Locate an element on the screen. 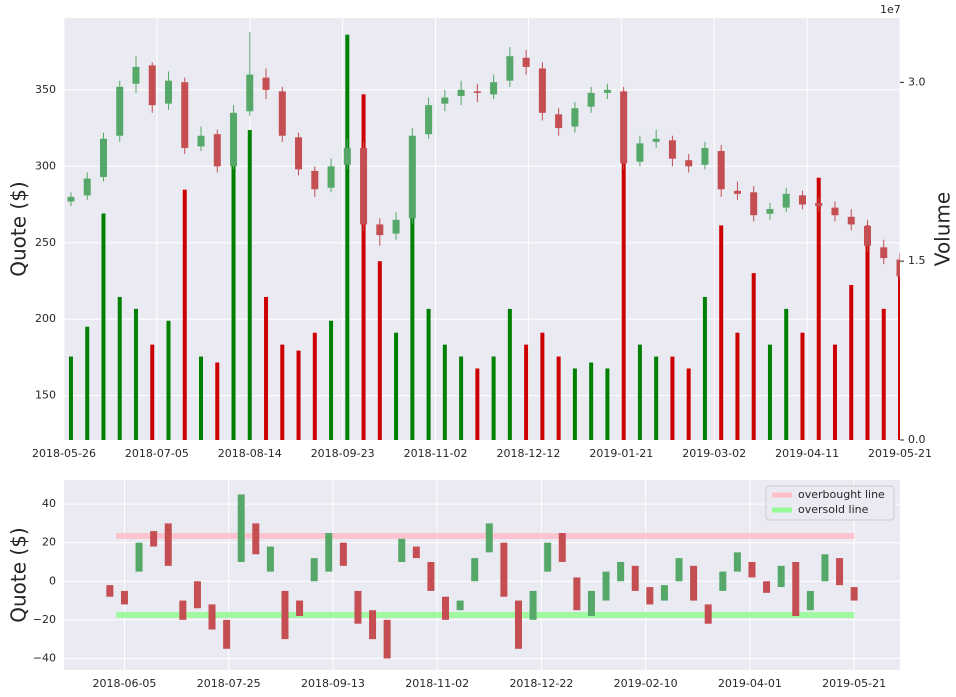 This screenshot has width=956, height=697. x-tick-label: 2018-09-13 is located at coordinates (333, 683).